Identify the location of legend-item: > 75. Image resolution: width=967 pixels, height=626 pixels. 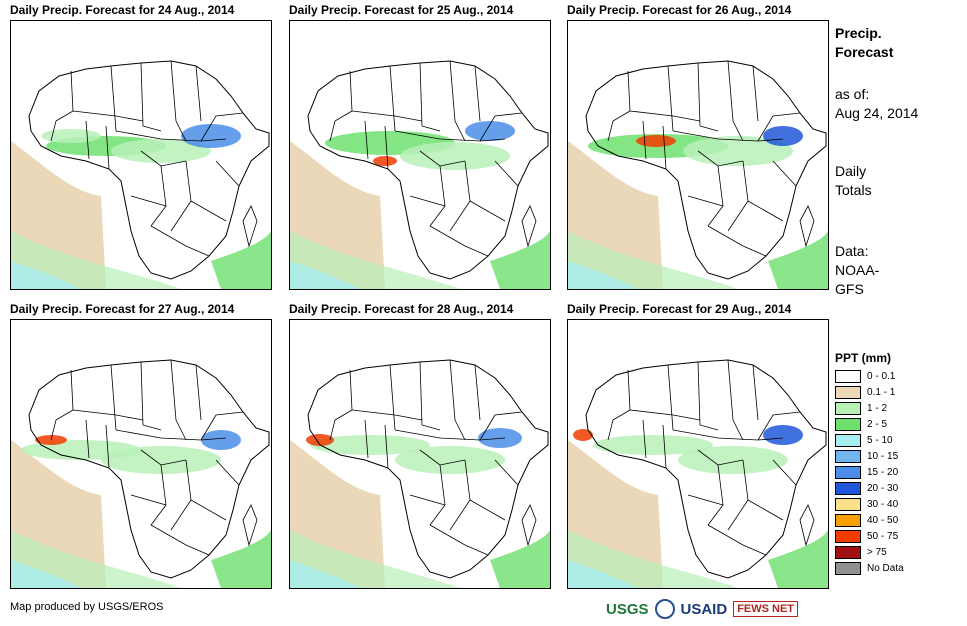
(895, 552).